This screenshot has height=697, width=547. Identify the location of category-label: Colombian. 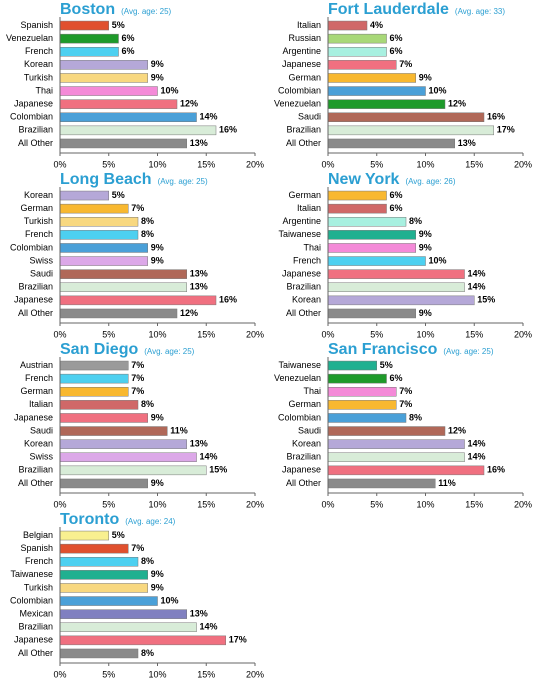
(299, 417).